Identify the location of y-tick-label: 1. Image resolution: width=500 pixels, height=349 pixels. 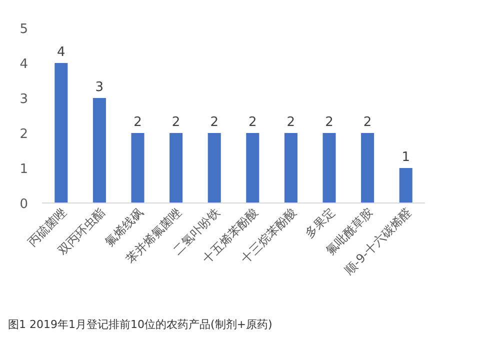
(24, 169).